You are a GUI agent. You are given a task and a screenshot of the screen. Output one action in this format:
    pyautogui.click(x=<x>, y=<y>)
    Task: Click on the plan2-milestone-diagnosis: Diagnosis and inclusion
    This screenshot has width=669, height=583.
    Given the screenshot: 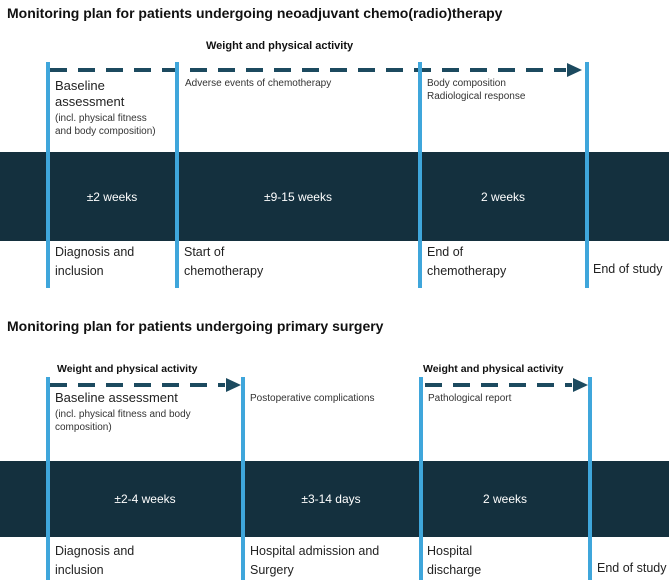 What is the action you would take?
    pyautogui.click(x=95, y=560)
    